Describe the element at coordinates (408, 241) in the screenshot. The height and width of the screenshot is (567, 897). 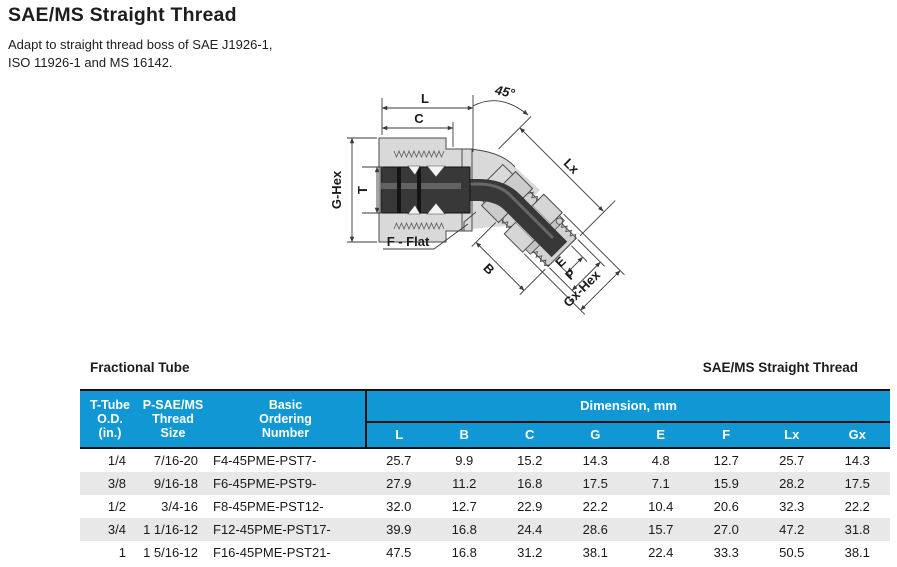
I see `dim-label-F-Flat: F - Flat` at that location.